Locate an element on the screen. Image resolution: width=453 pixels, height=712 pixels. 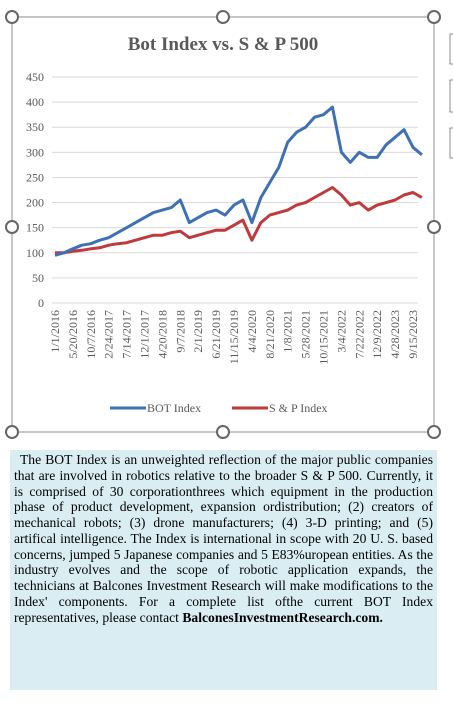
x-tick-label: 5/28/2021 is located at coordinates (306, 334).